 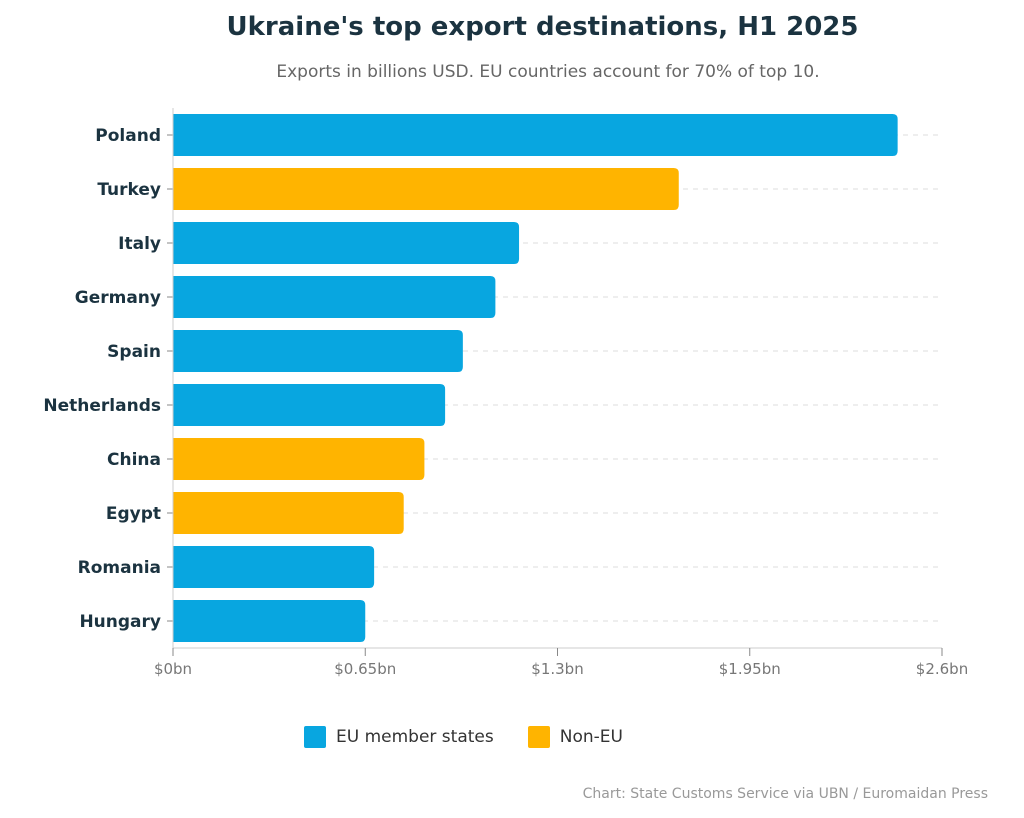 I want to click on y-tick-label: Romania, so click(x=119, y=568).